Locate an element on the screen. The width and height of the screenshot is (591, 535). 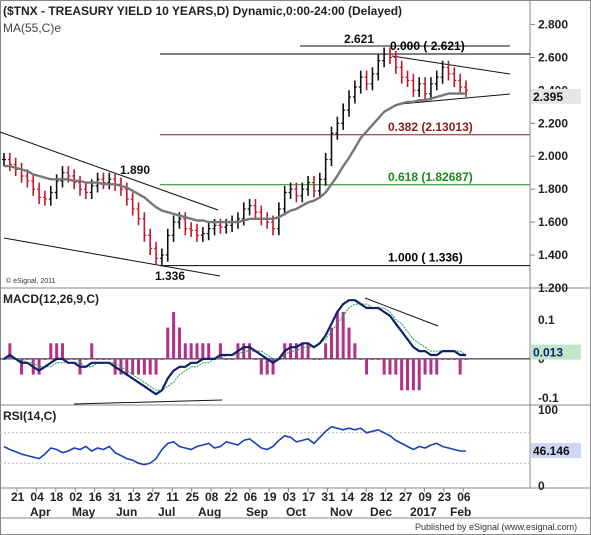
fib-label: 0.000 ( 2.621) is located at coordinates (427, 46).